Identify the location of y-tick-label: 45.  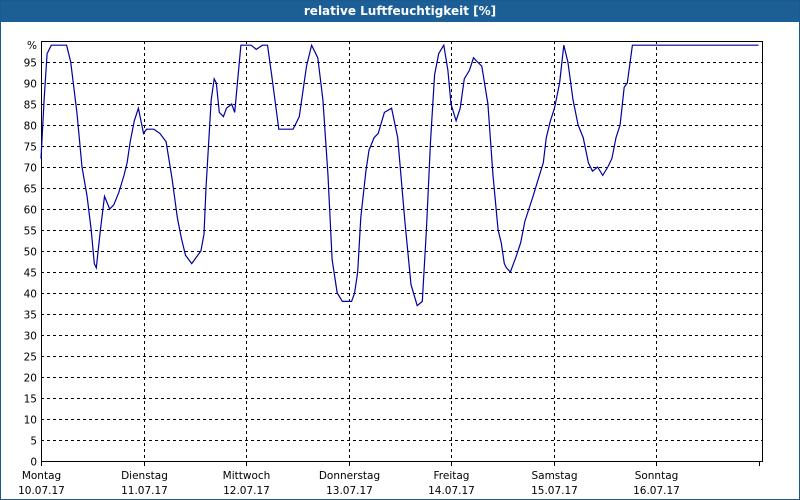
(30, 274).